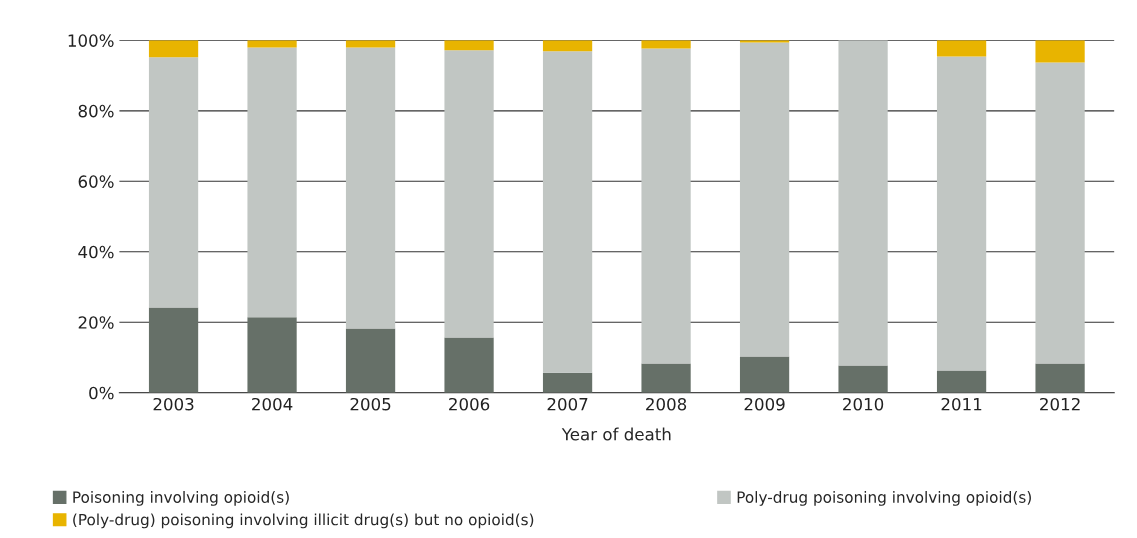  What do you see at coordinates (173, 404) in the screenshot?
I see `x-tick-label: 2003` at bounding box center [173, 404].